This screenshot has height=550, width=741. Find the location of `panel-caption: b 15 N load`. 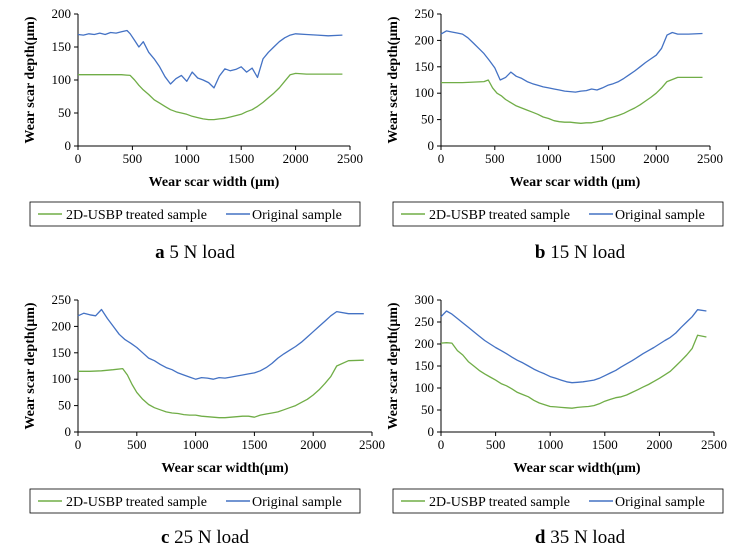

panel-caption: b 15 N load is located at coordinates (580, 252).